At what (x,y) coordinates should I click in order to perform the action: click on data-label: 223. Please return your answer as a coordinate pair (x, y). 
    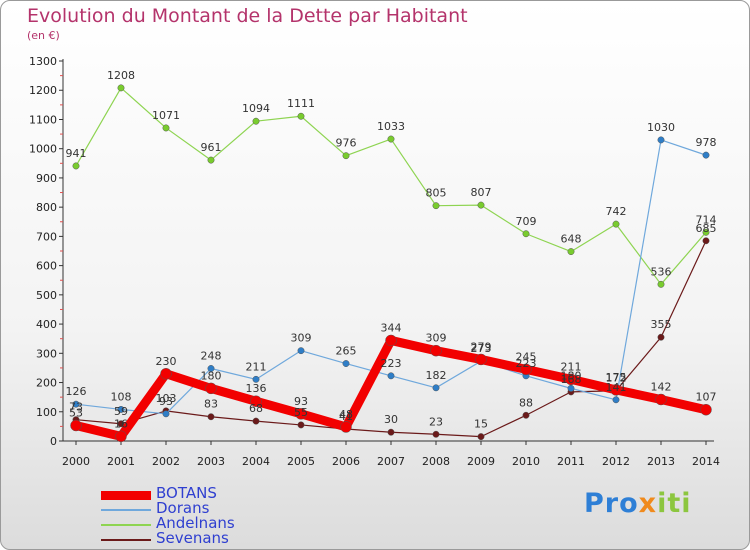
    Looking at the image, I should click on (391, 363).